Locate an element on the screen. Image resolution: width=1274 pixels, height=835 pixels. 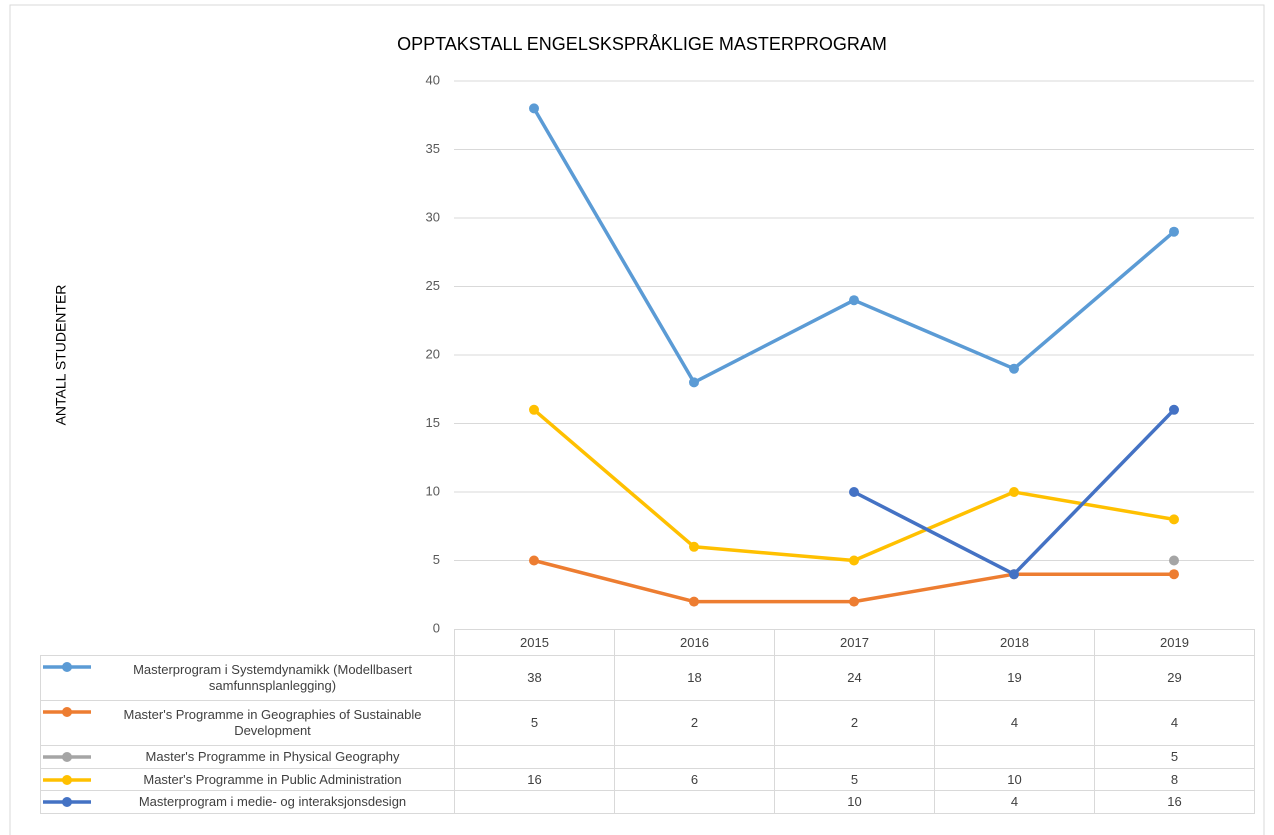
y-tick-label: 20 is located at coordinates (433, 353).